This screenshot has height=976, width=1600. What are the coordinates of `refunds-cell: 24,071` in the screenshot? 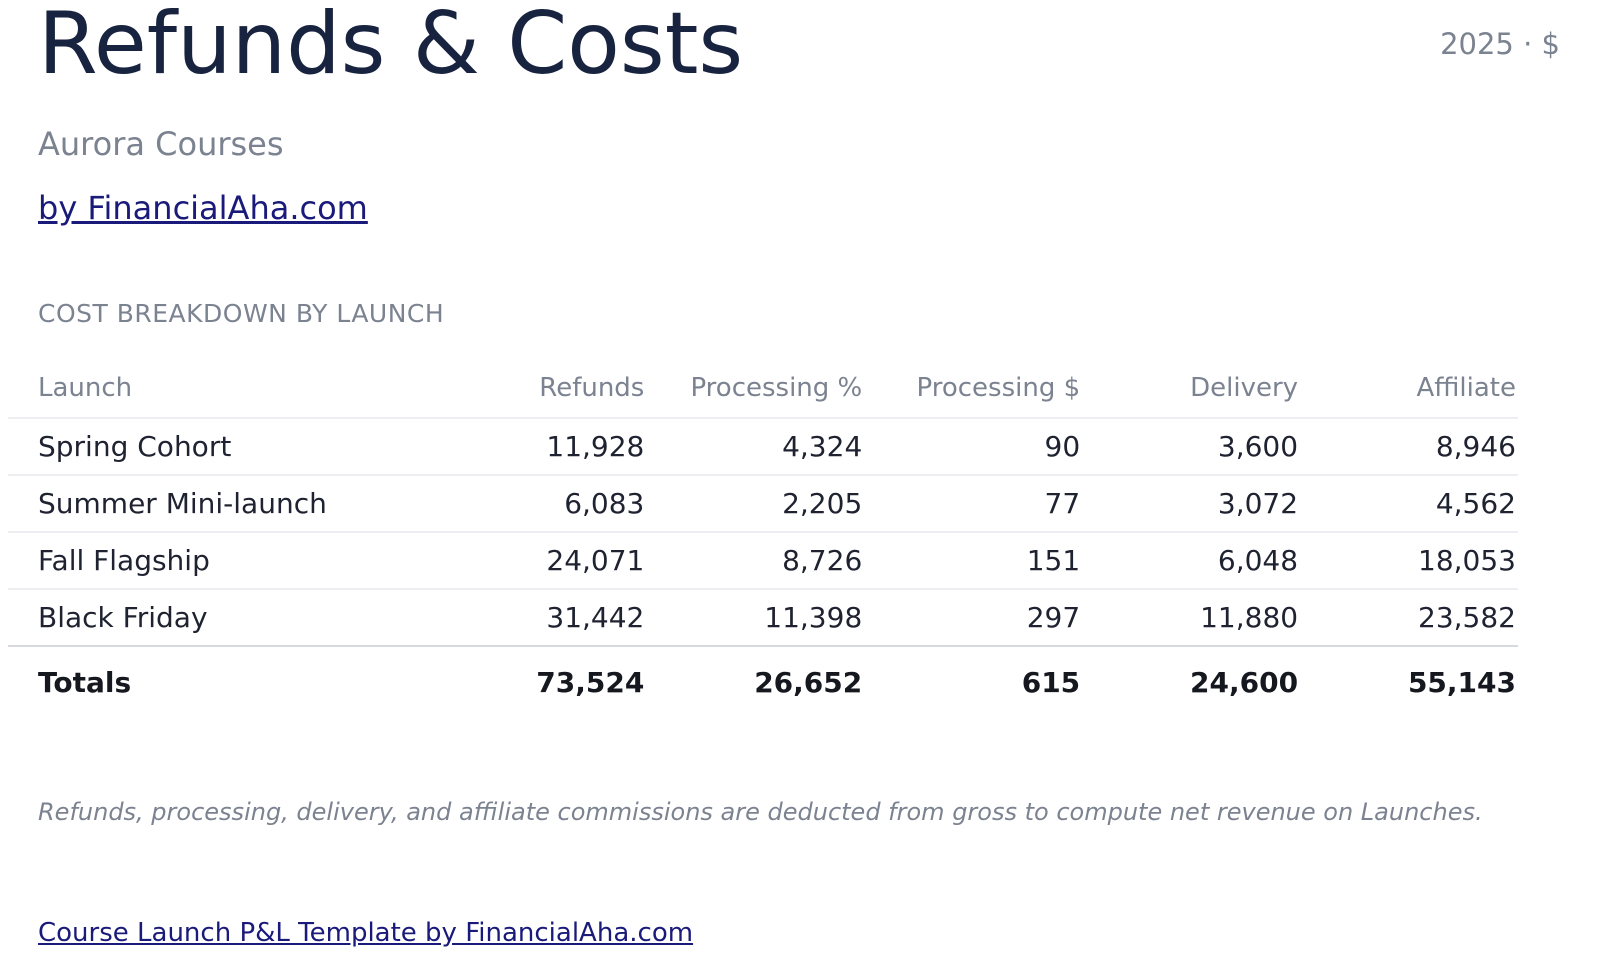 It's located at (554, 561).